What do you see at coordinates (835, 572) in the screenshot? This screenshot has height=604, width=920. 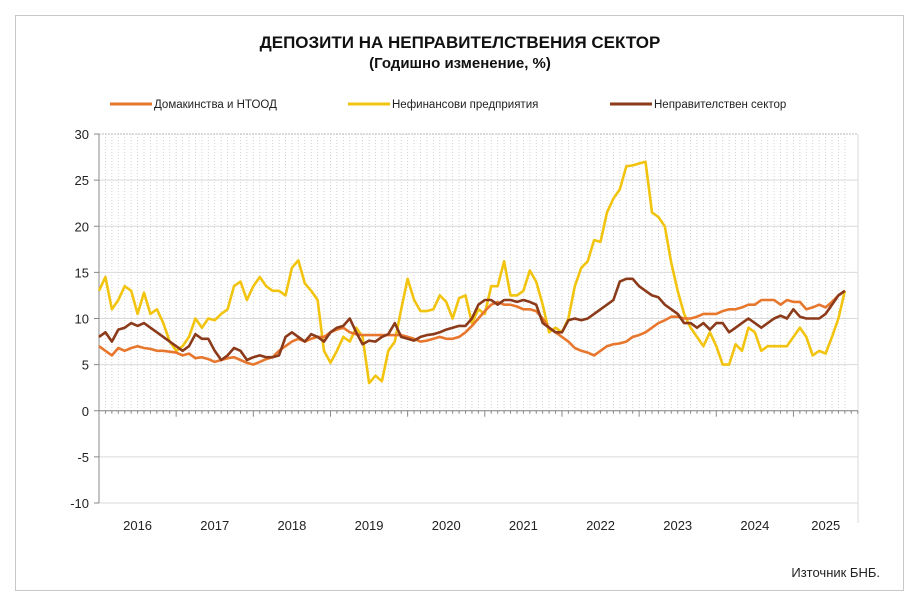 I see `source-note: Източник БНБ.` at bounding box center [835, 572].